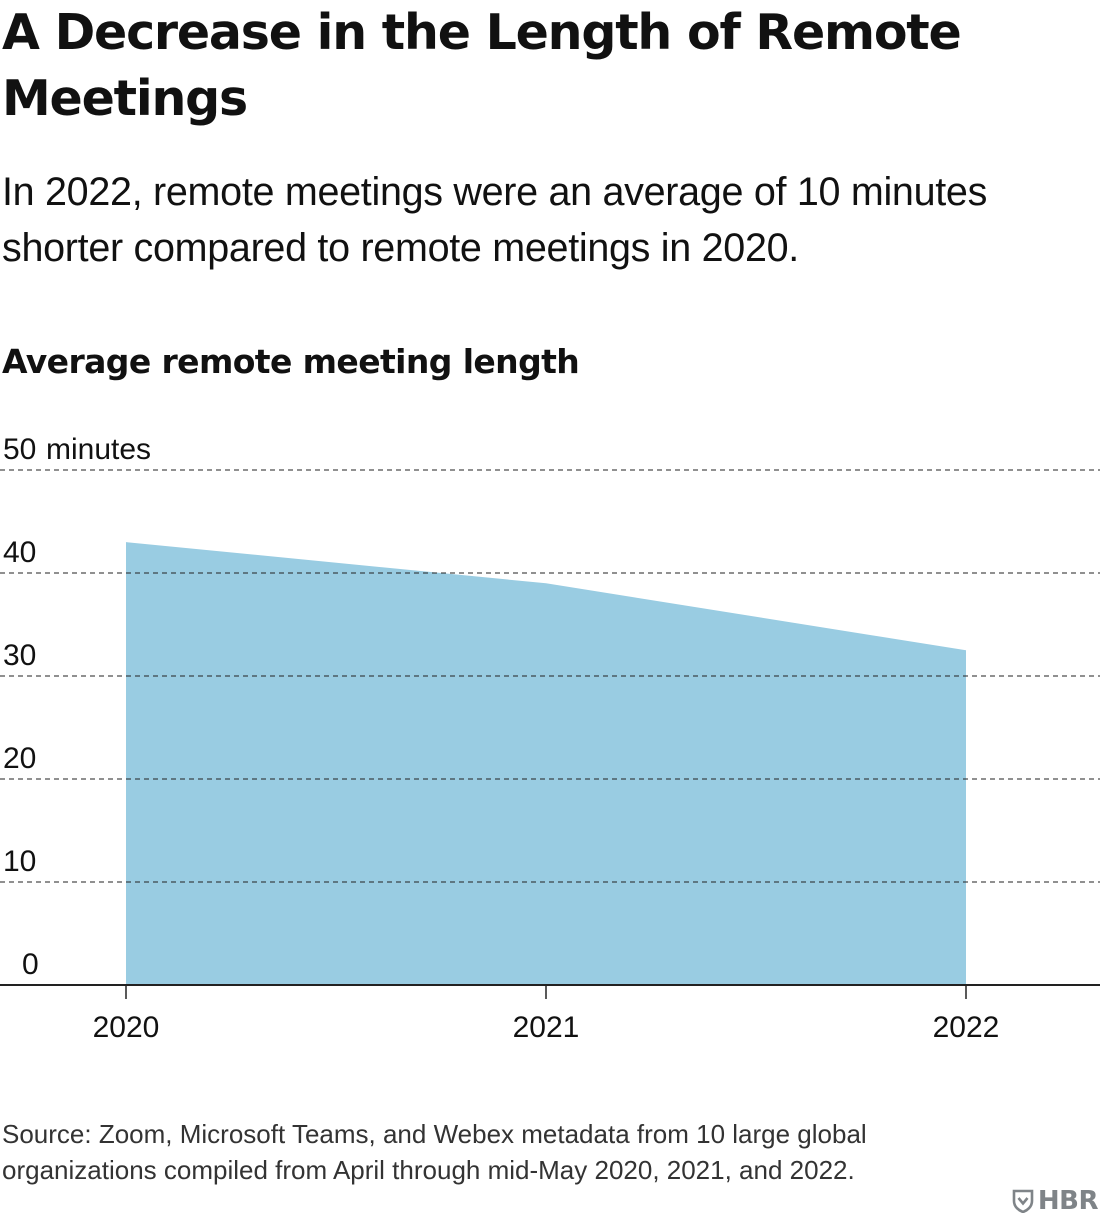  I want to click on y-unit-label: minutes, so click(98, 449).